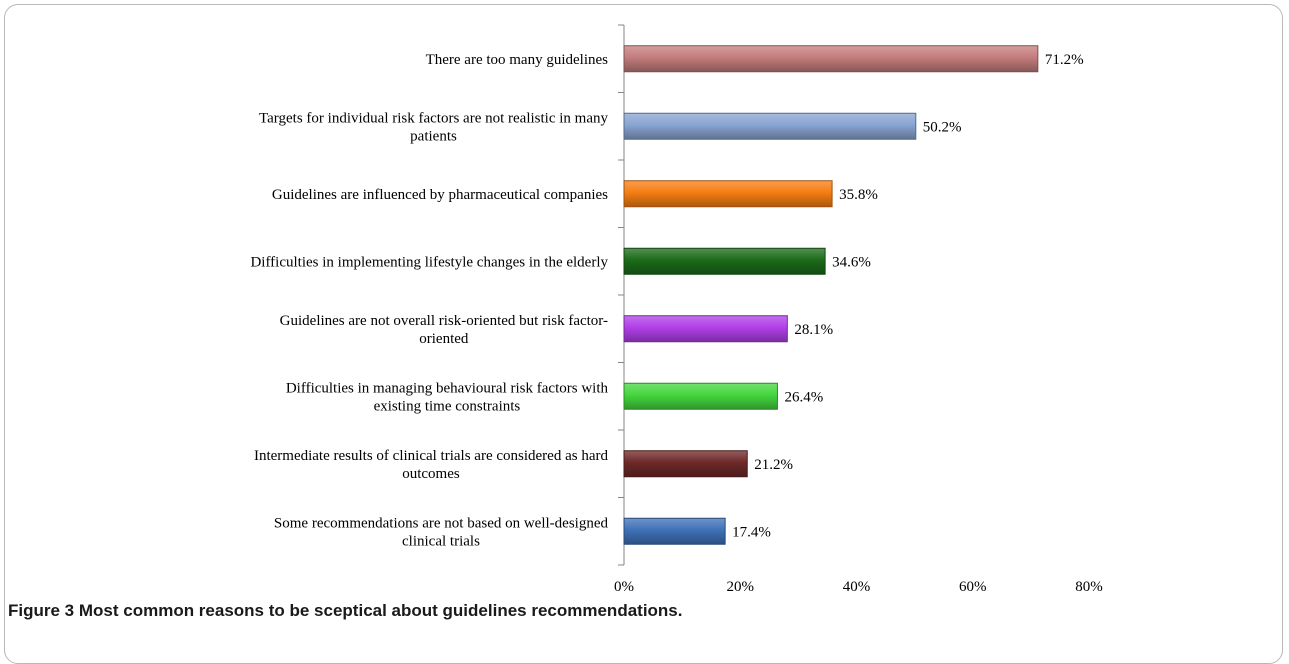 The height and width of the screenshot is (664, 1289). Describe the element at coordinates (621, 295) in the screenshot. I see `axis-layer` at that location.